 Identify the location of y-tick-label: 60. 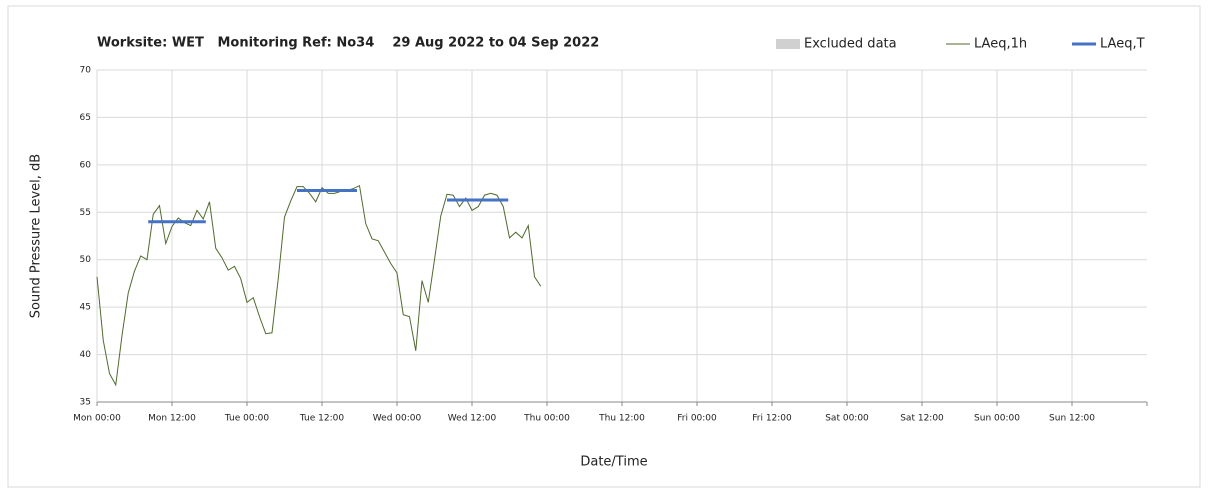
(86, 165).